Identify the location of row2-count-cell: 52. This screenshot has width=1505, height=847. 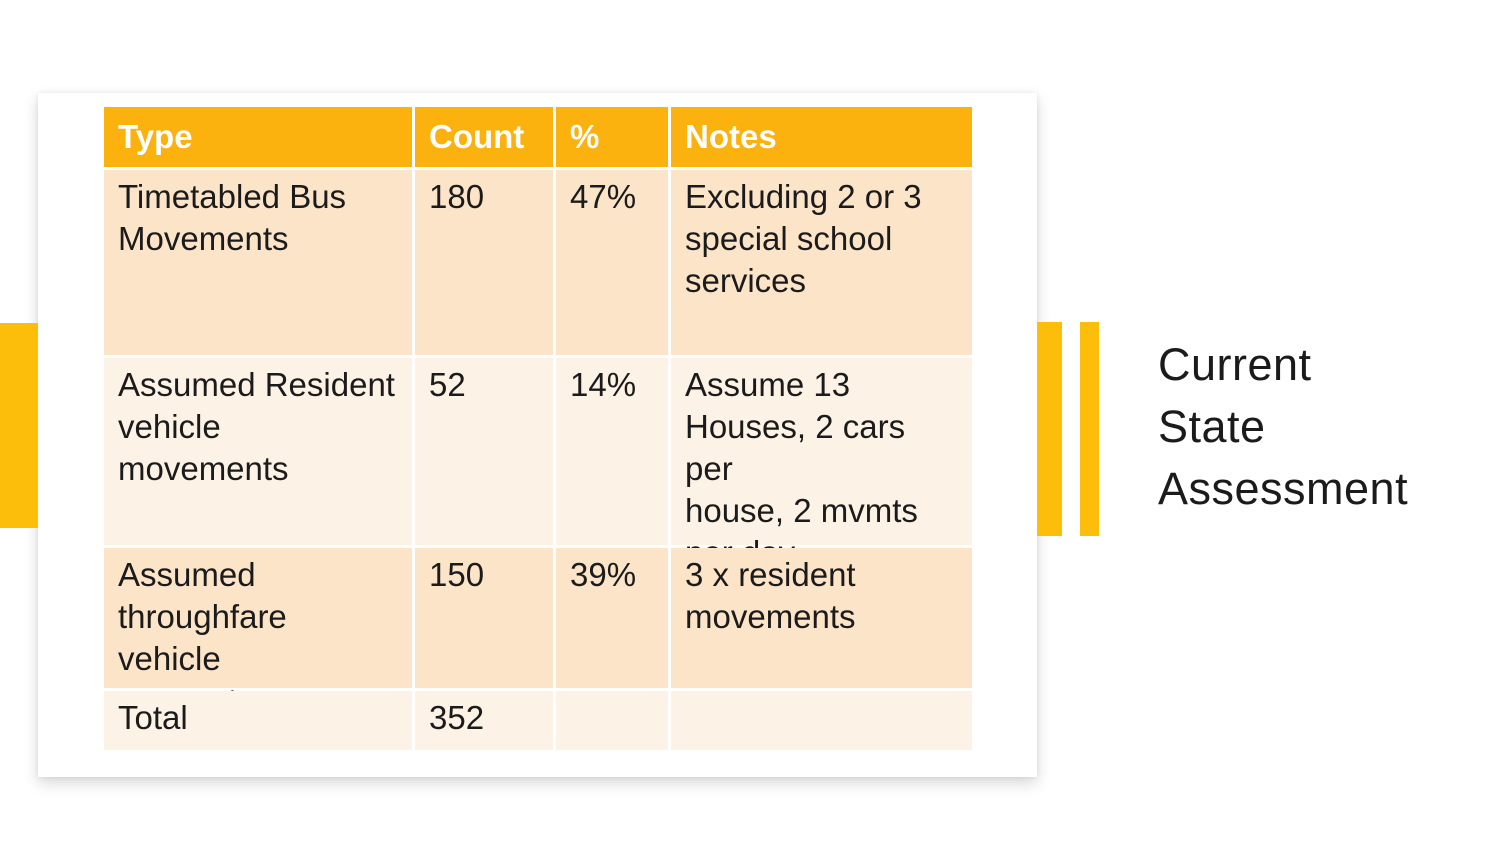
(484, 451).